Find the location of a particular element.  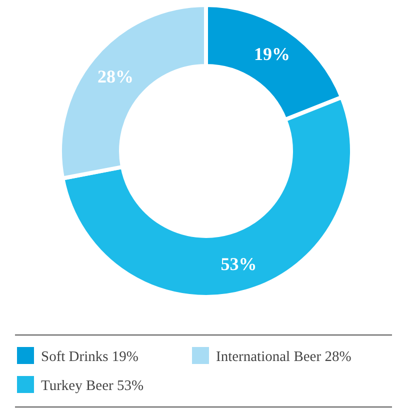

legend-label: Turkey Beer 53% is located at coordinates (92, 386).